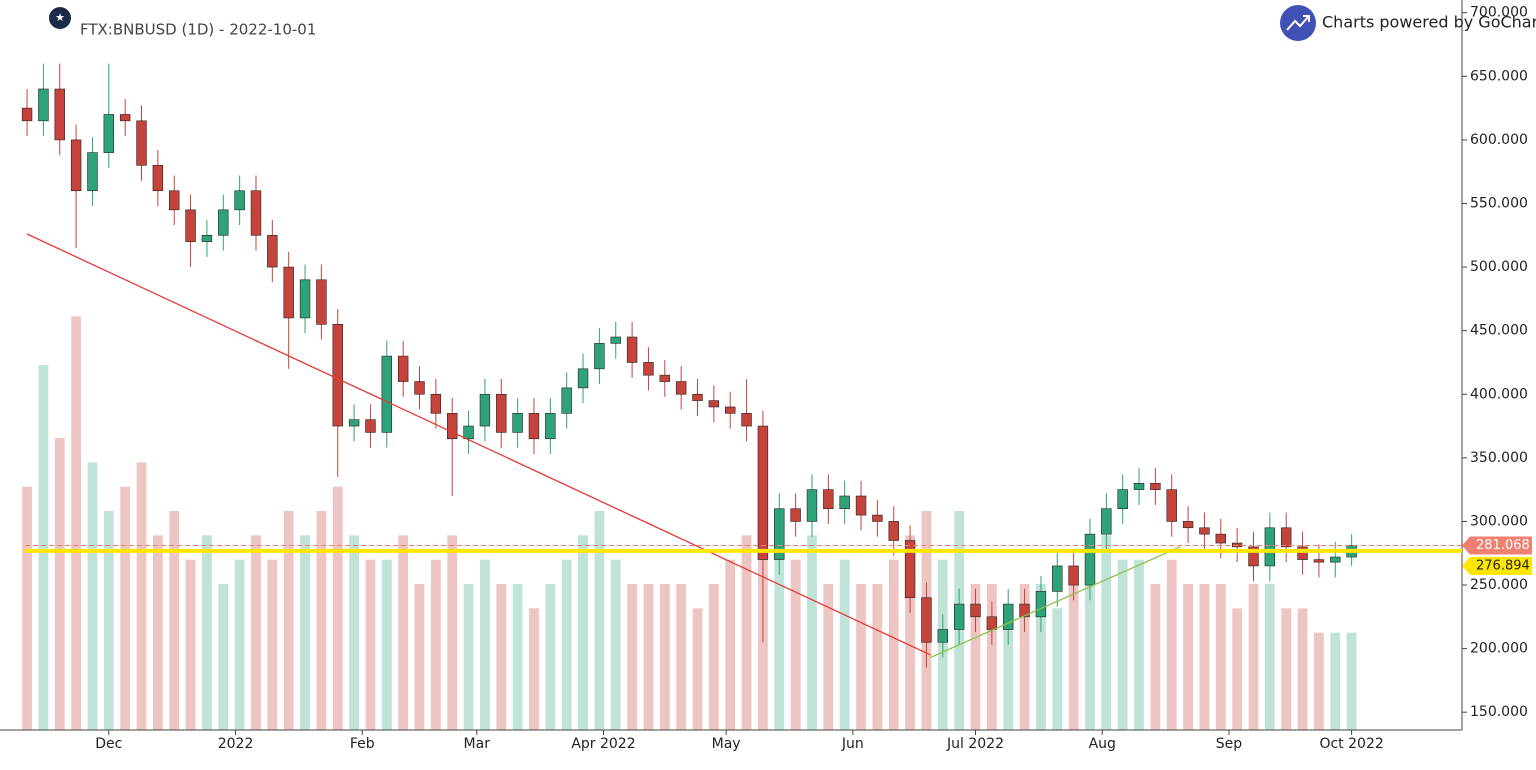 The image size is (1536, 770). What do you see at coordinates (1499, 13) in the screenshot?
I see `y-tick-label: 700.000` at bounding box center [1499, 13].